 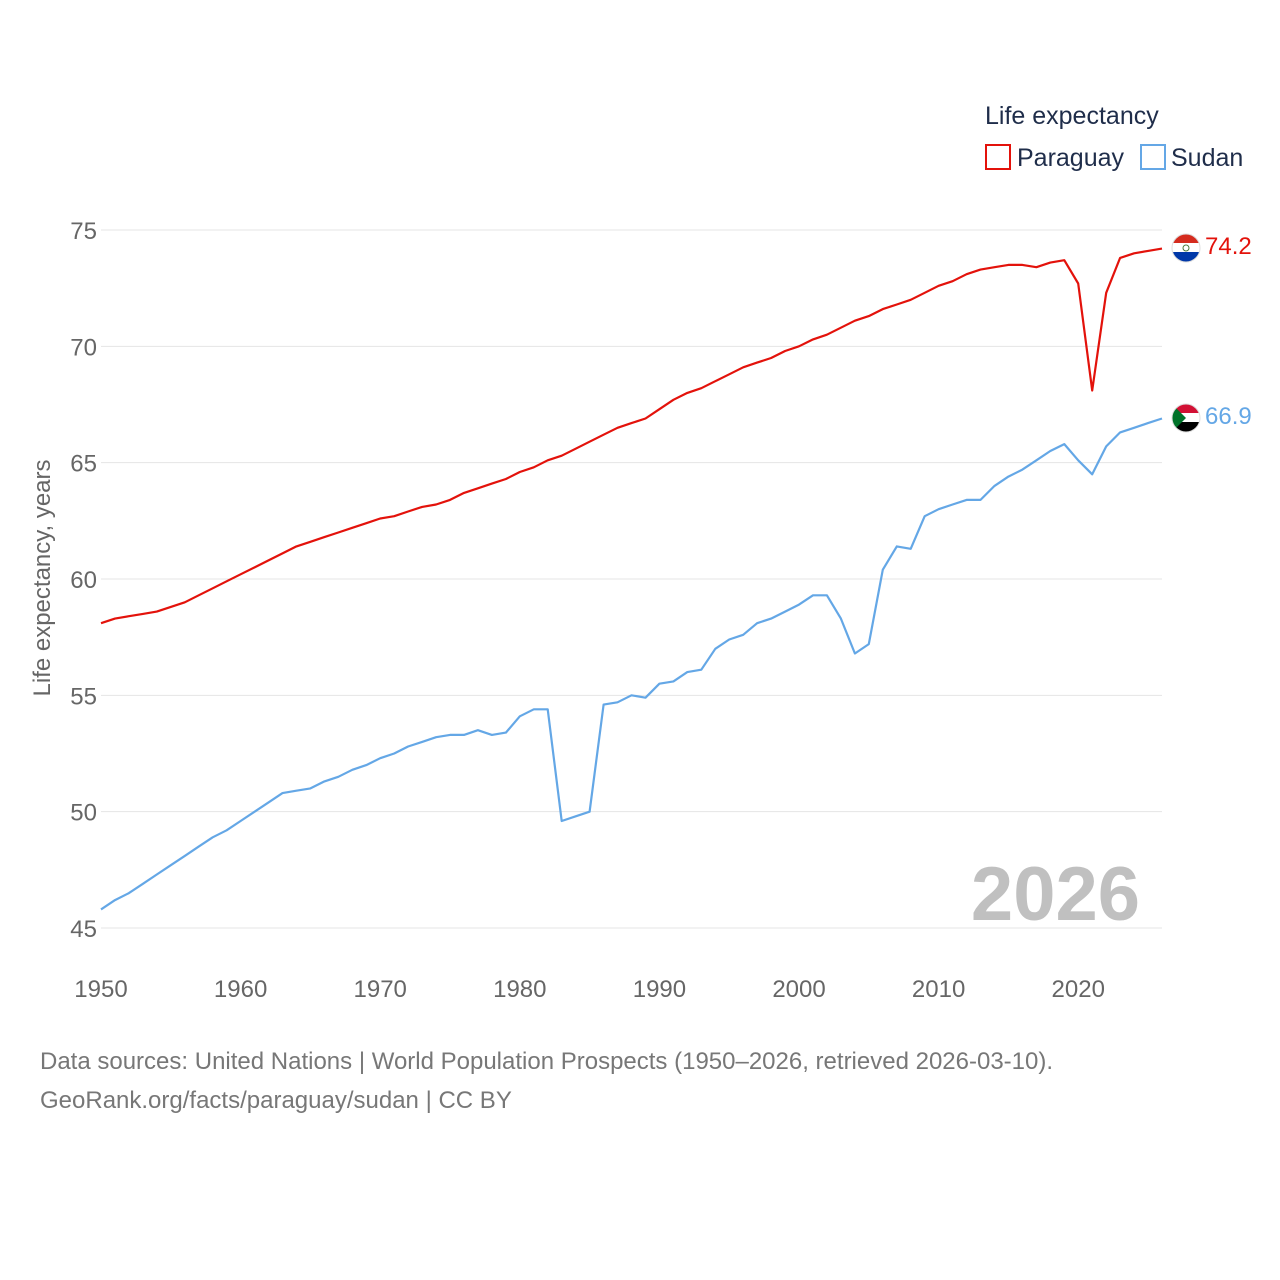 I want to click on x-tick-label-1960: 1960, so click(x=240, y=989).